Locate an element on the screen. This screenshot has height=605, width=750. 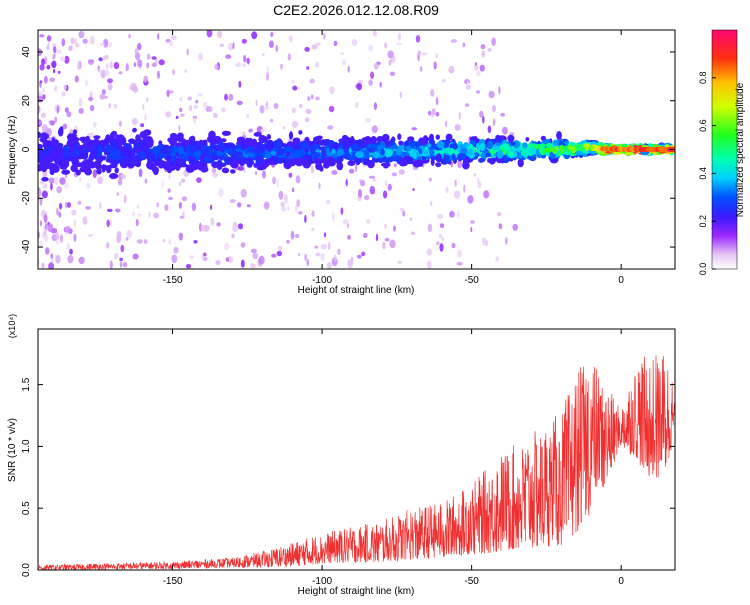
colorbar-tick-label: 0.2 is located at coordinates (703, 221).